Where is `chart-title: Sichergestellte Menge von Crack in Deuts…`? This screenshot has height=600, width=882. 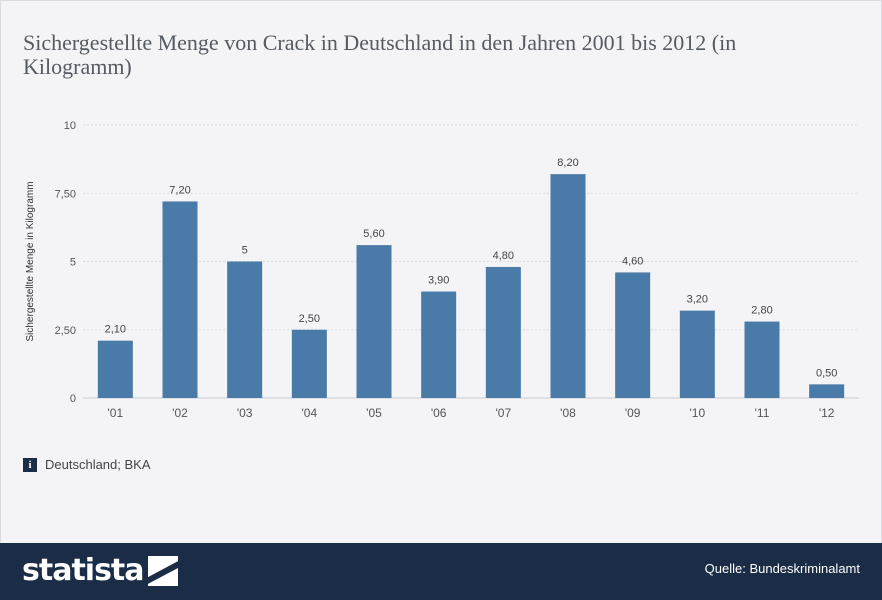 chart-title: Sichergestellte Menge von Crack in Deuts… is located at coordinates (380, 54).